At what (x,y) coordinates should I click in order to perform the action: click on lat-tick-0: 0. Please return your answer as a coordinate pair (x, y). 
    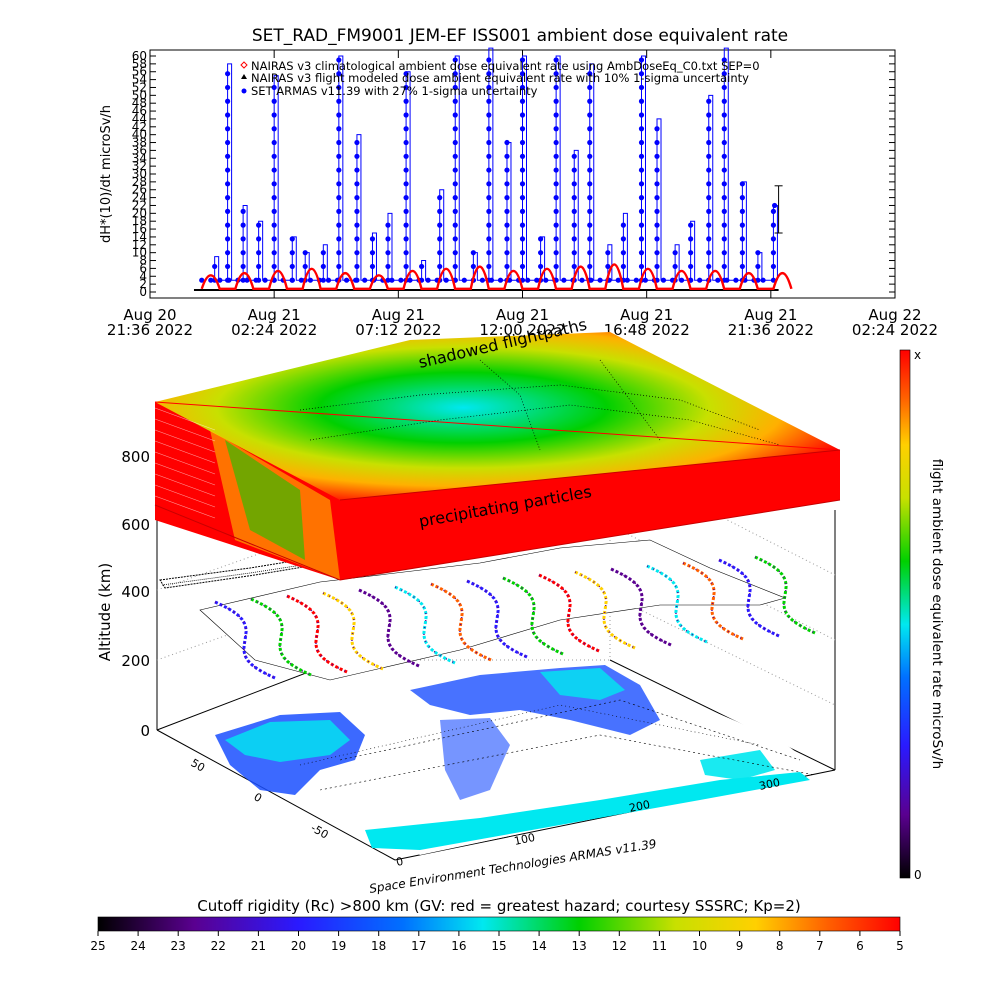
    Looking at the image, I should click on (258, 797).